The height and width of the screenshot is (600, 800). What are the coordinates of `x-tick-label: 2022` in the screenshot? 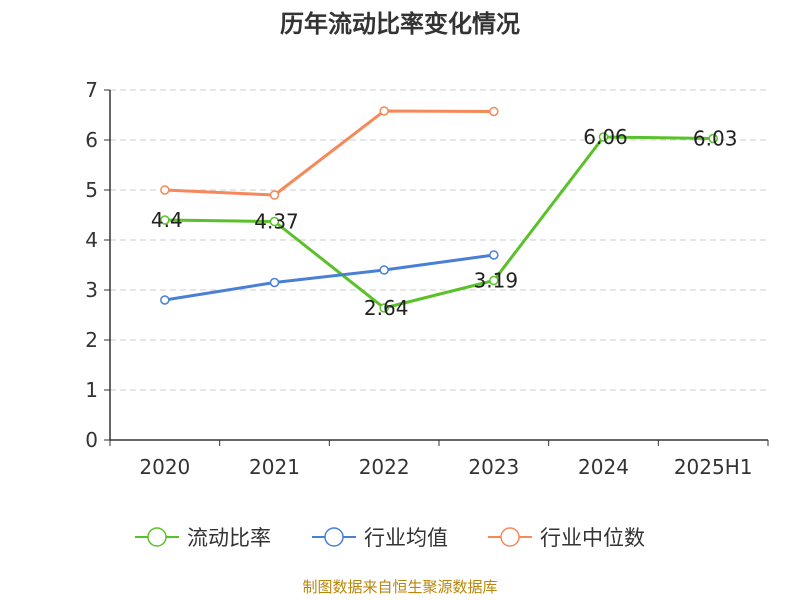 It's located at (384, 467).